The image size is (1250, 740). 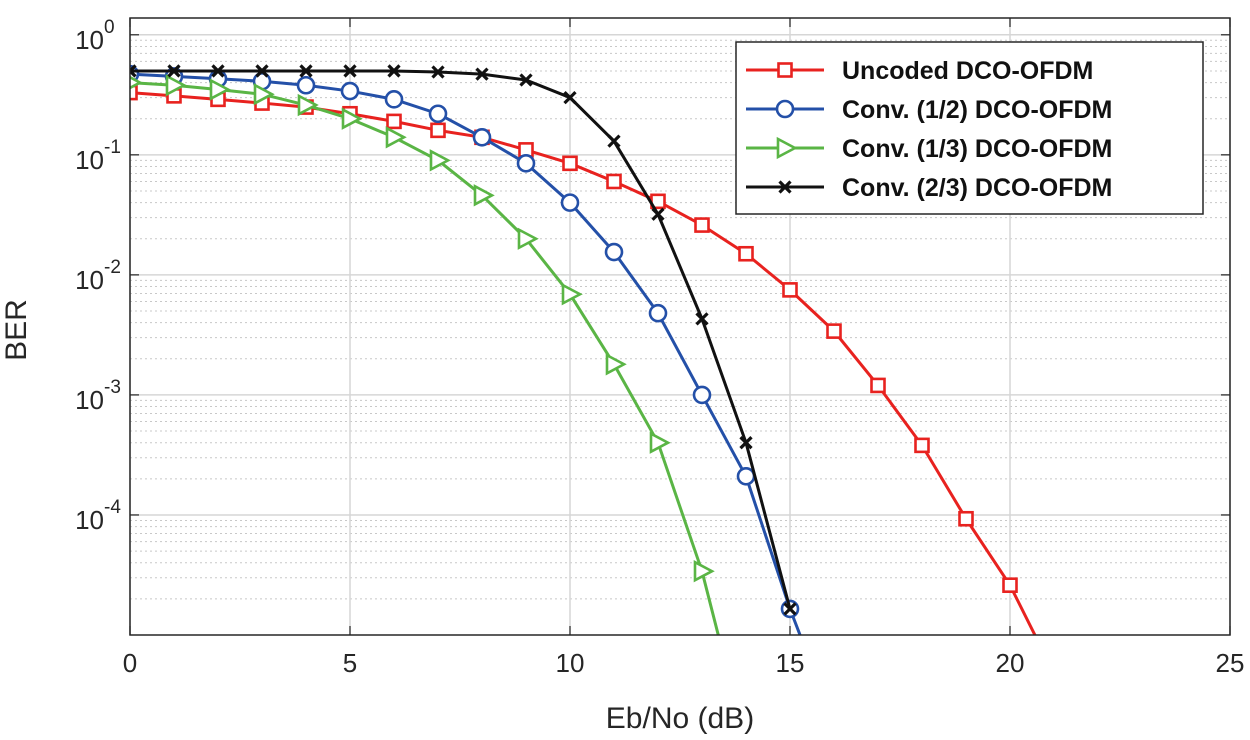 What do you see at coordinates (977, 149) in the screenshot?
I see `legend-label: Conv. (1/3) DCO-OFDM` at bounding box center [977, 149].